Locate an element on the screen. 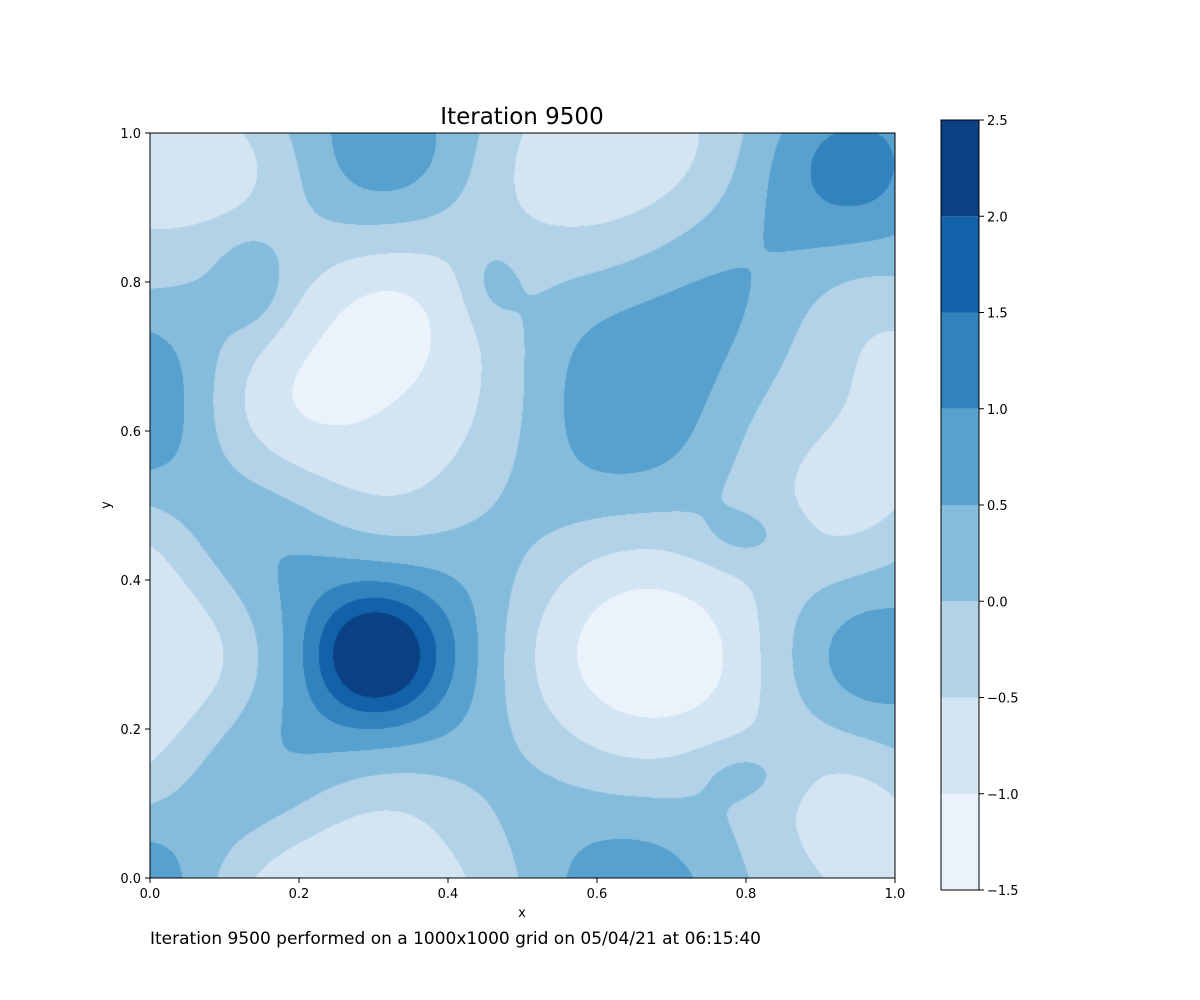 This screenshot has height=1000, width=1200. x-tick-label: 1.0 is located at coordinates (895, 894).